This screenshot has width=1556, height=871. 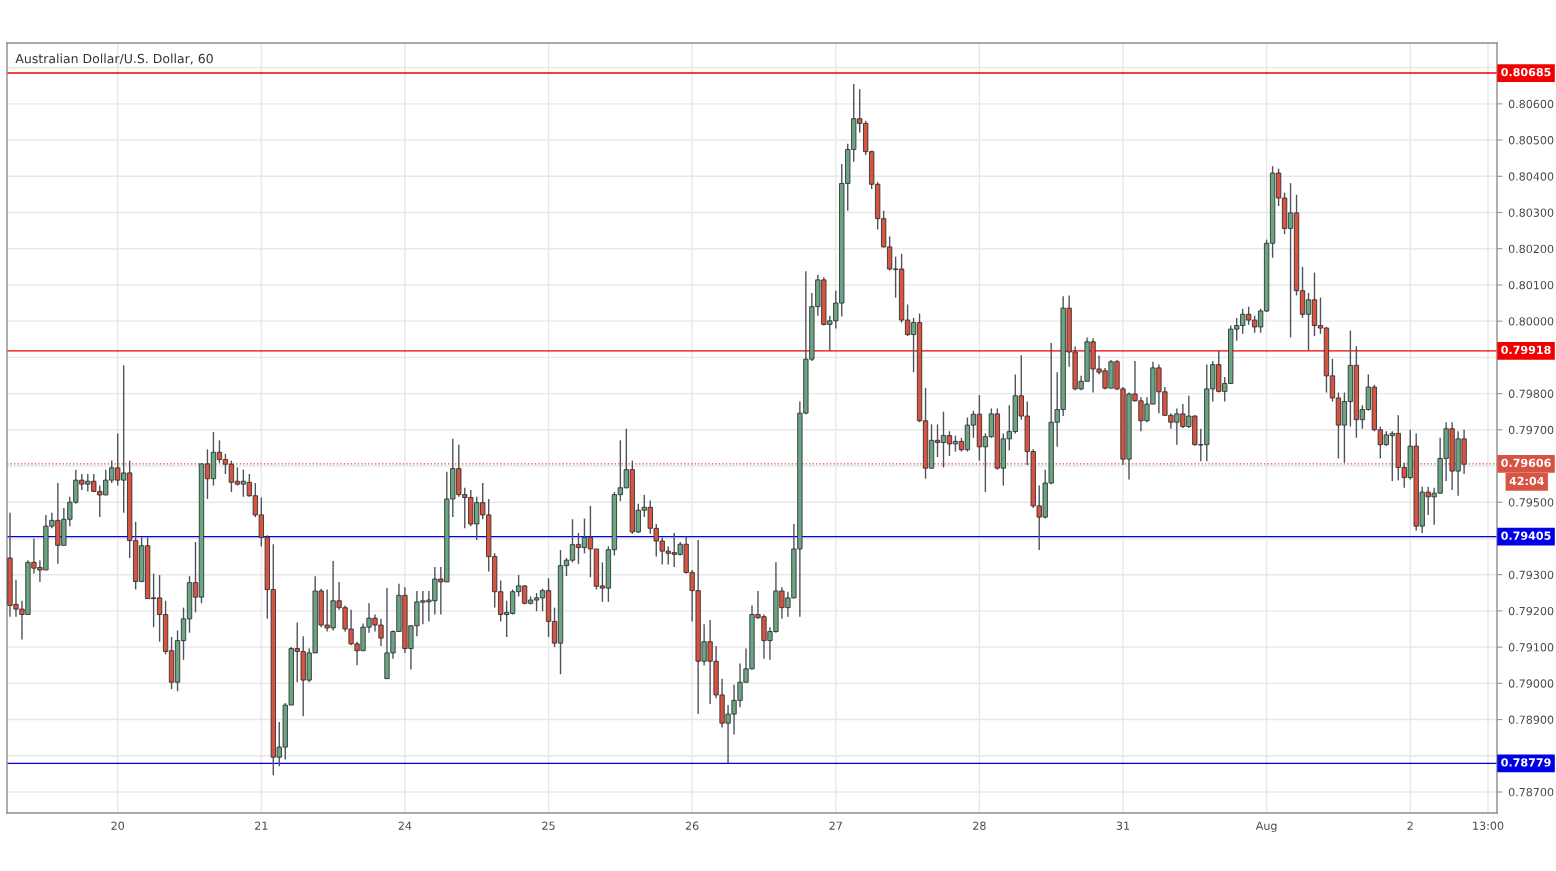 What do you see at coordinates (1531, 393) in the screenshot?
I see `y-tick-label: 0.79800` at bounding box center [1531, 393].